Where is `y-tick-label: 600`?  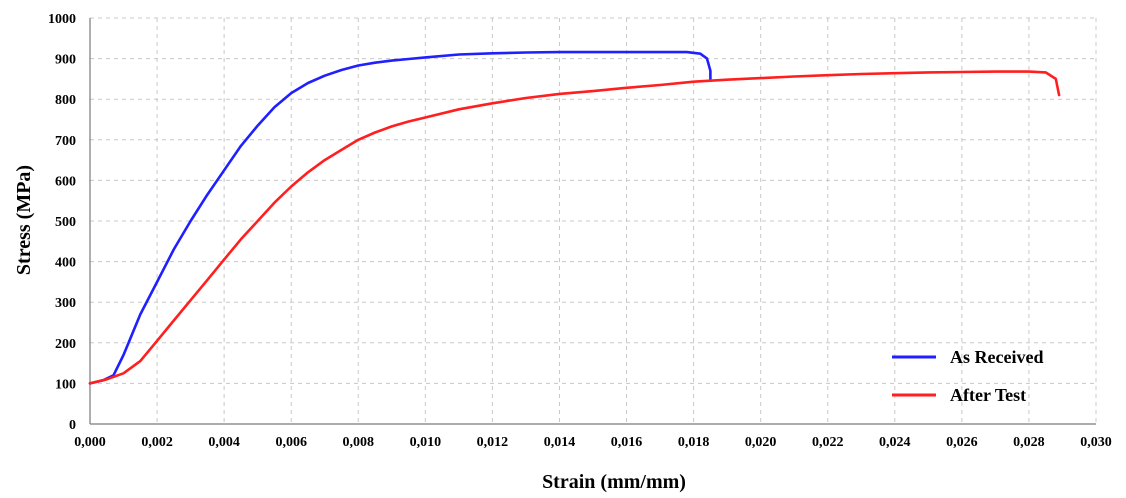
y-tick-label: 600 is located at coordinates (65, 181).